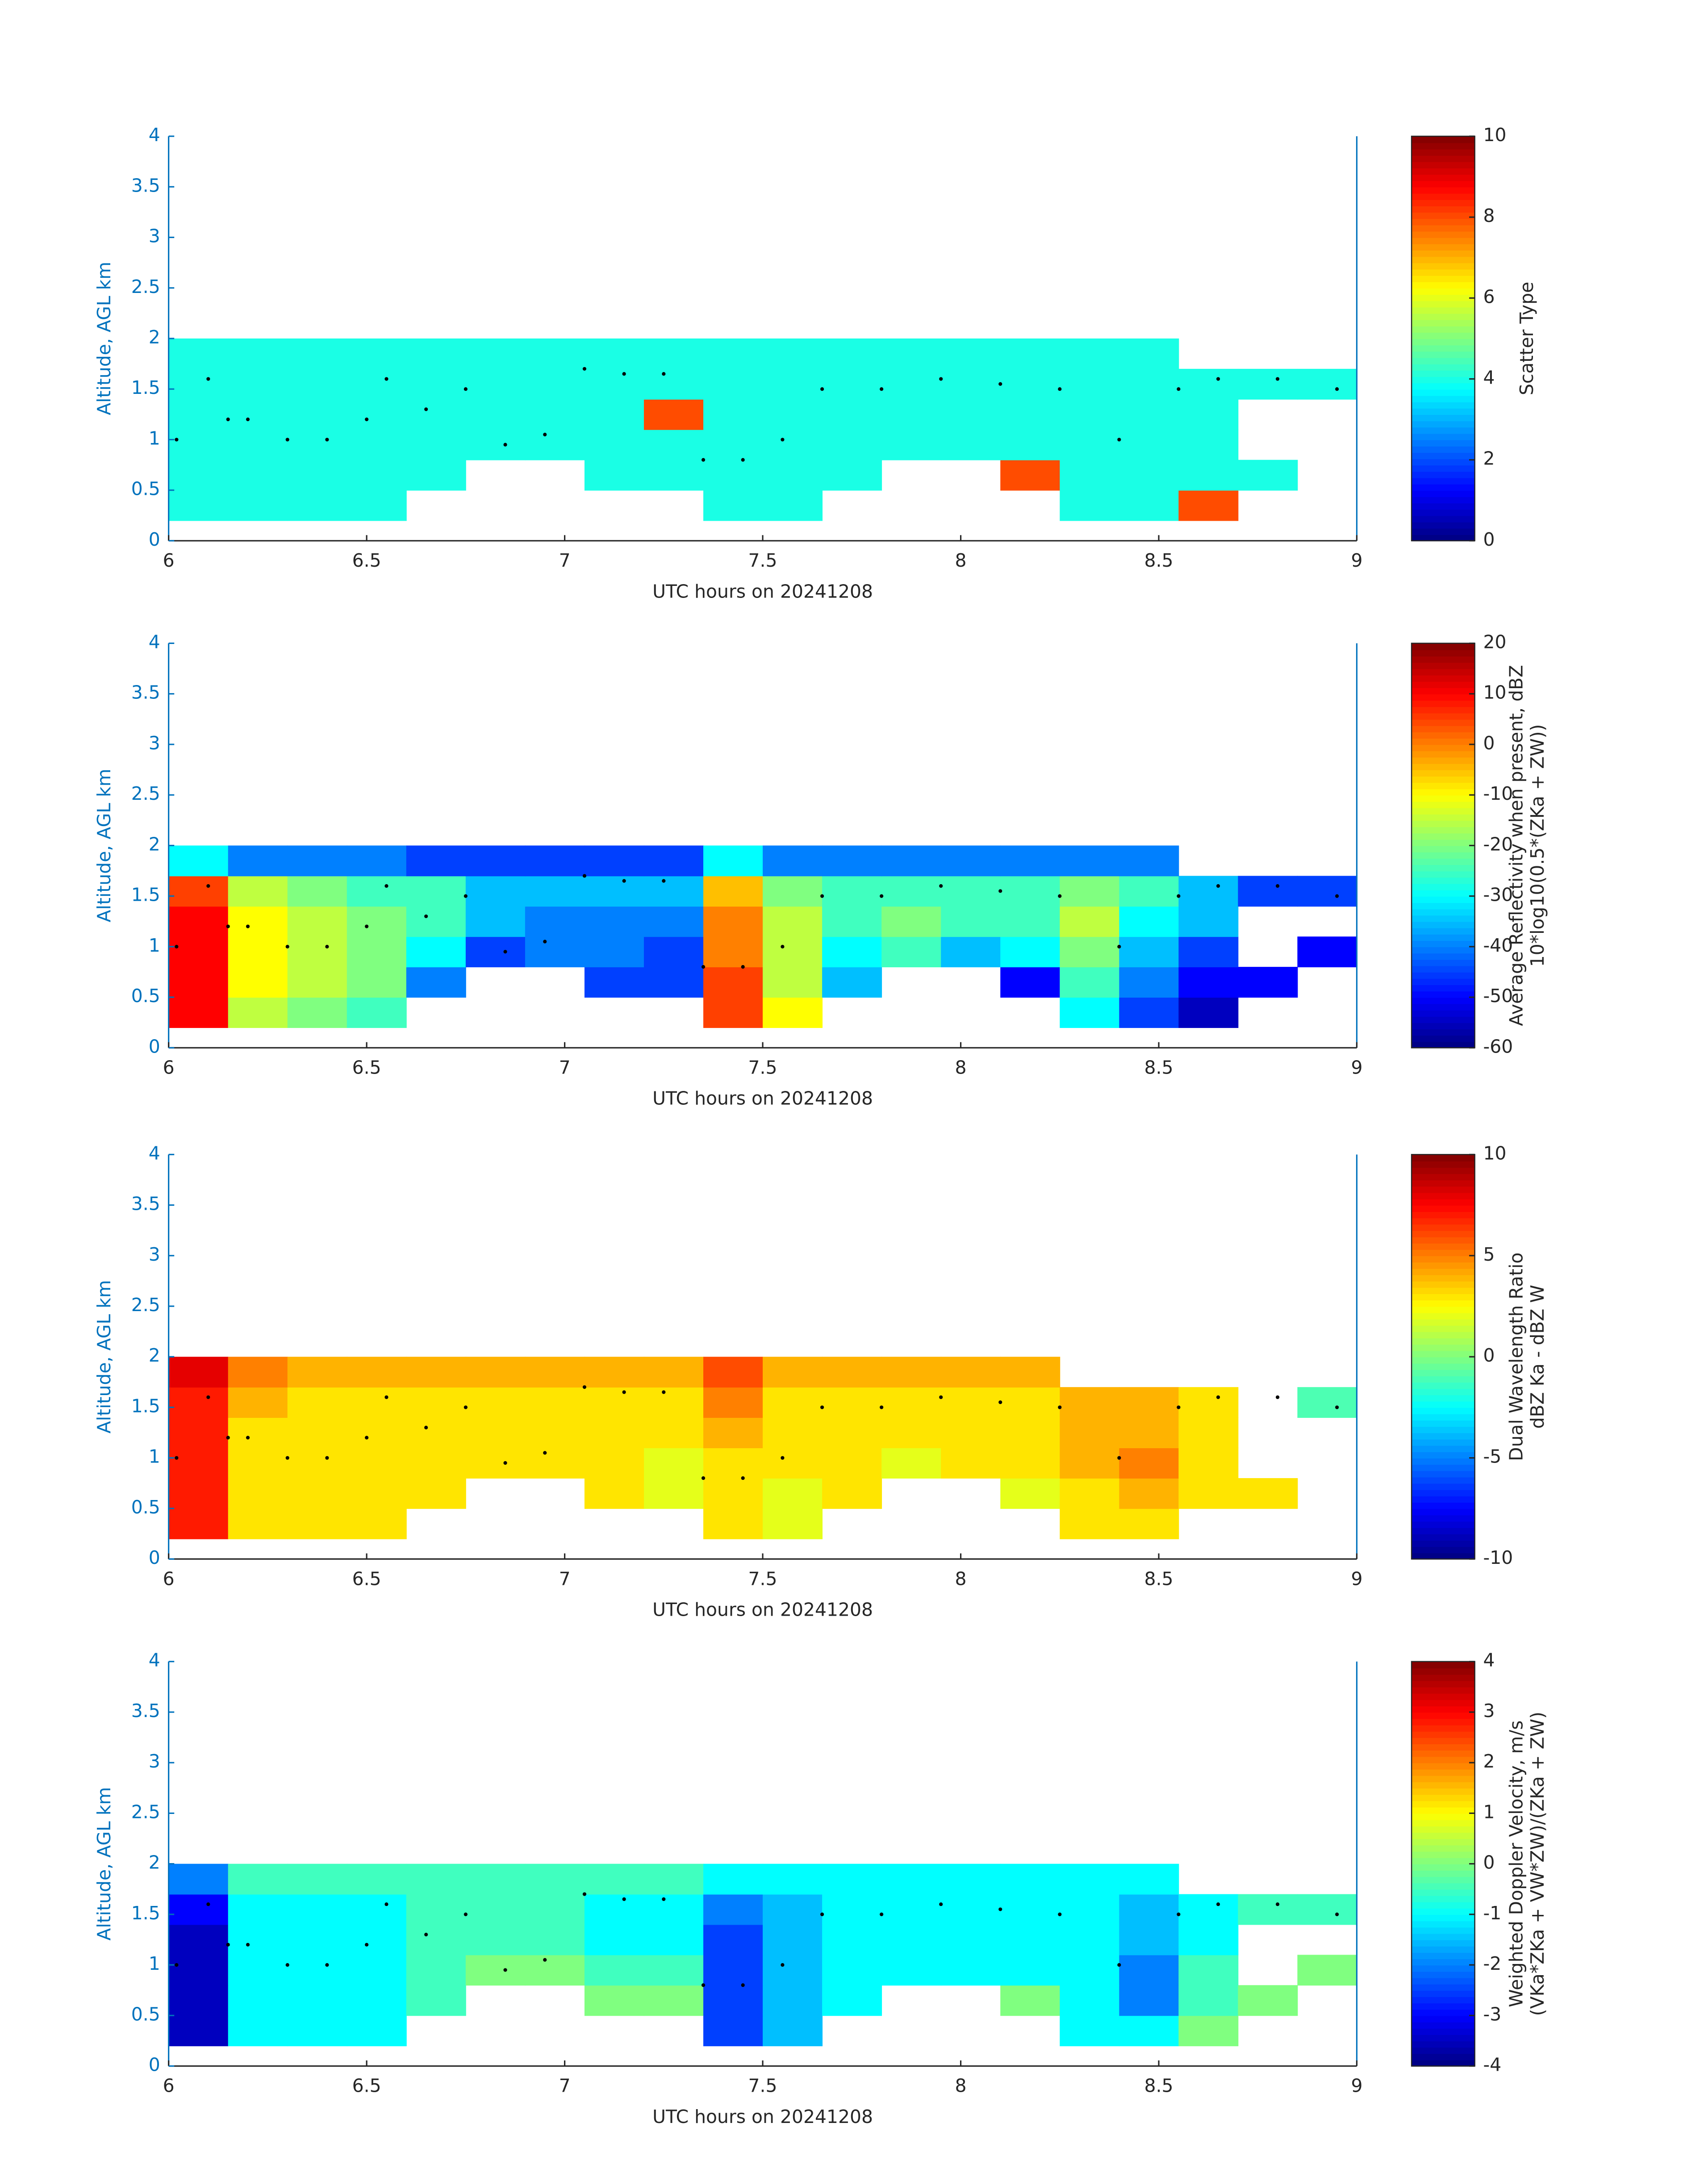  I want to click on x-tick-label: 8, so click(961, 2086).